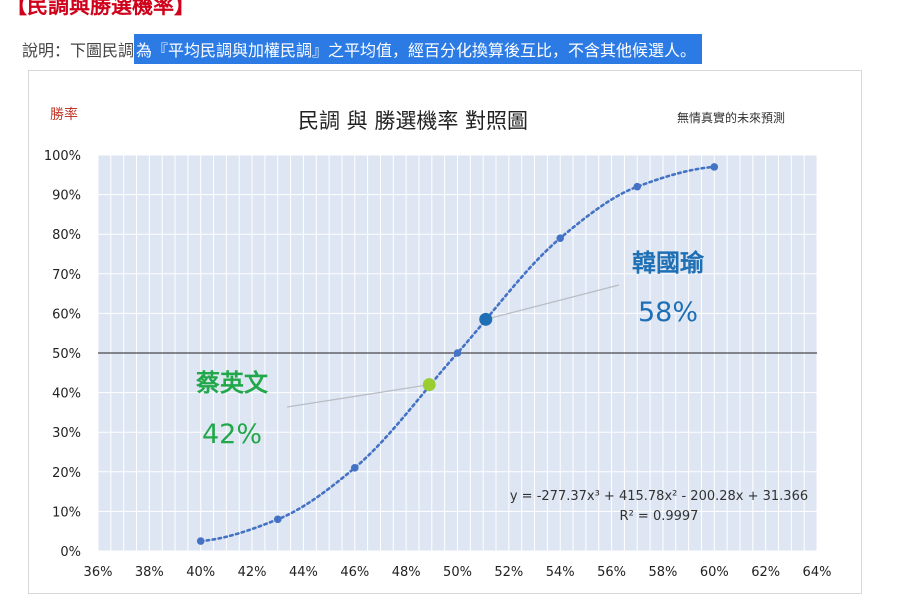 The width and height of the screenshot is (900, 597). Describe the element at coordinates (200, 572) in the screenshot. I see `x-tick-label: 40%` at that location.